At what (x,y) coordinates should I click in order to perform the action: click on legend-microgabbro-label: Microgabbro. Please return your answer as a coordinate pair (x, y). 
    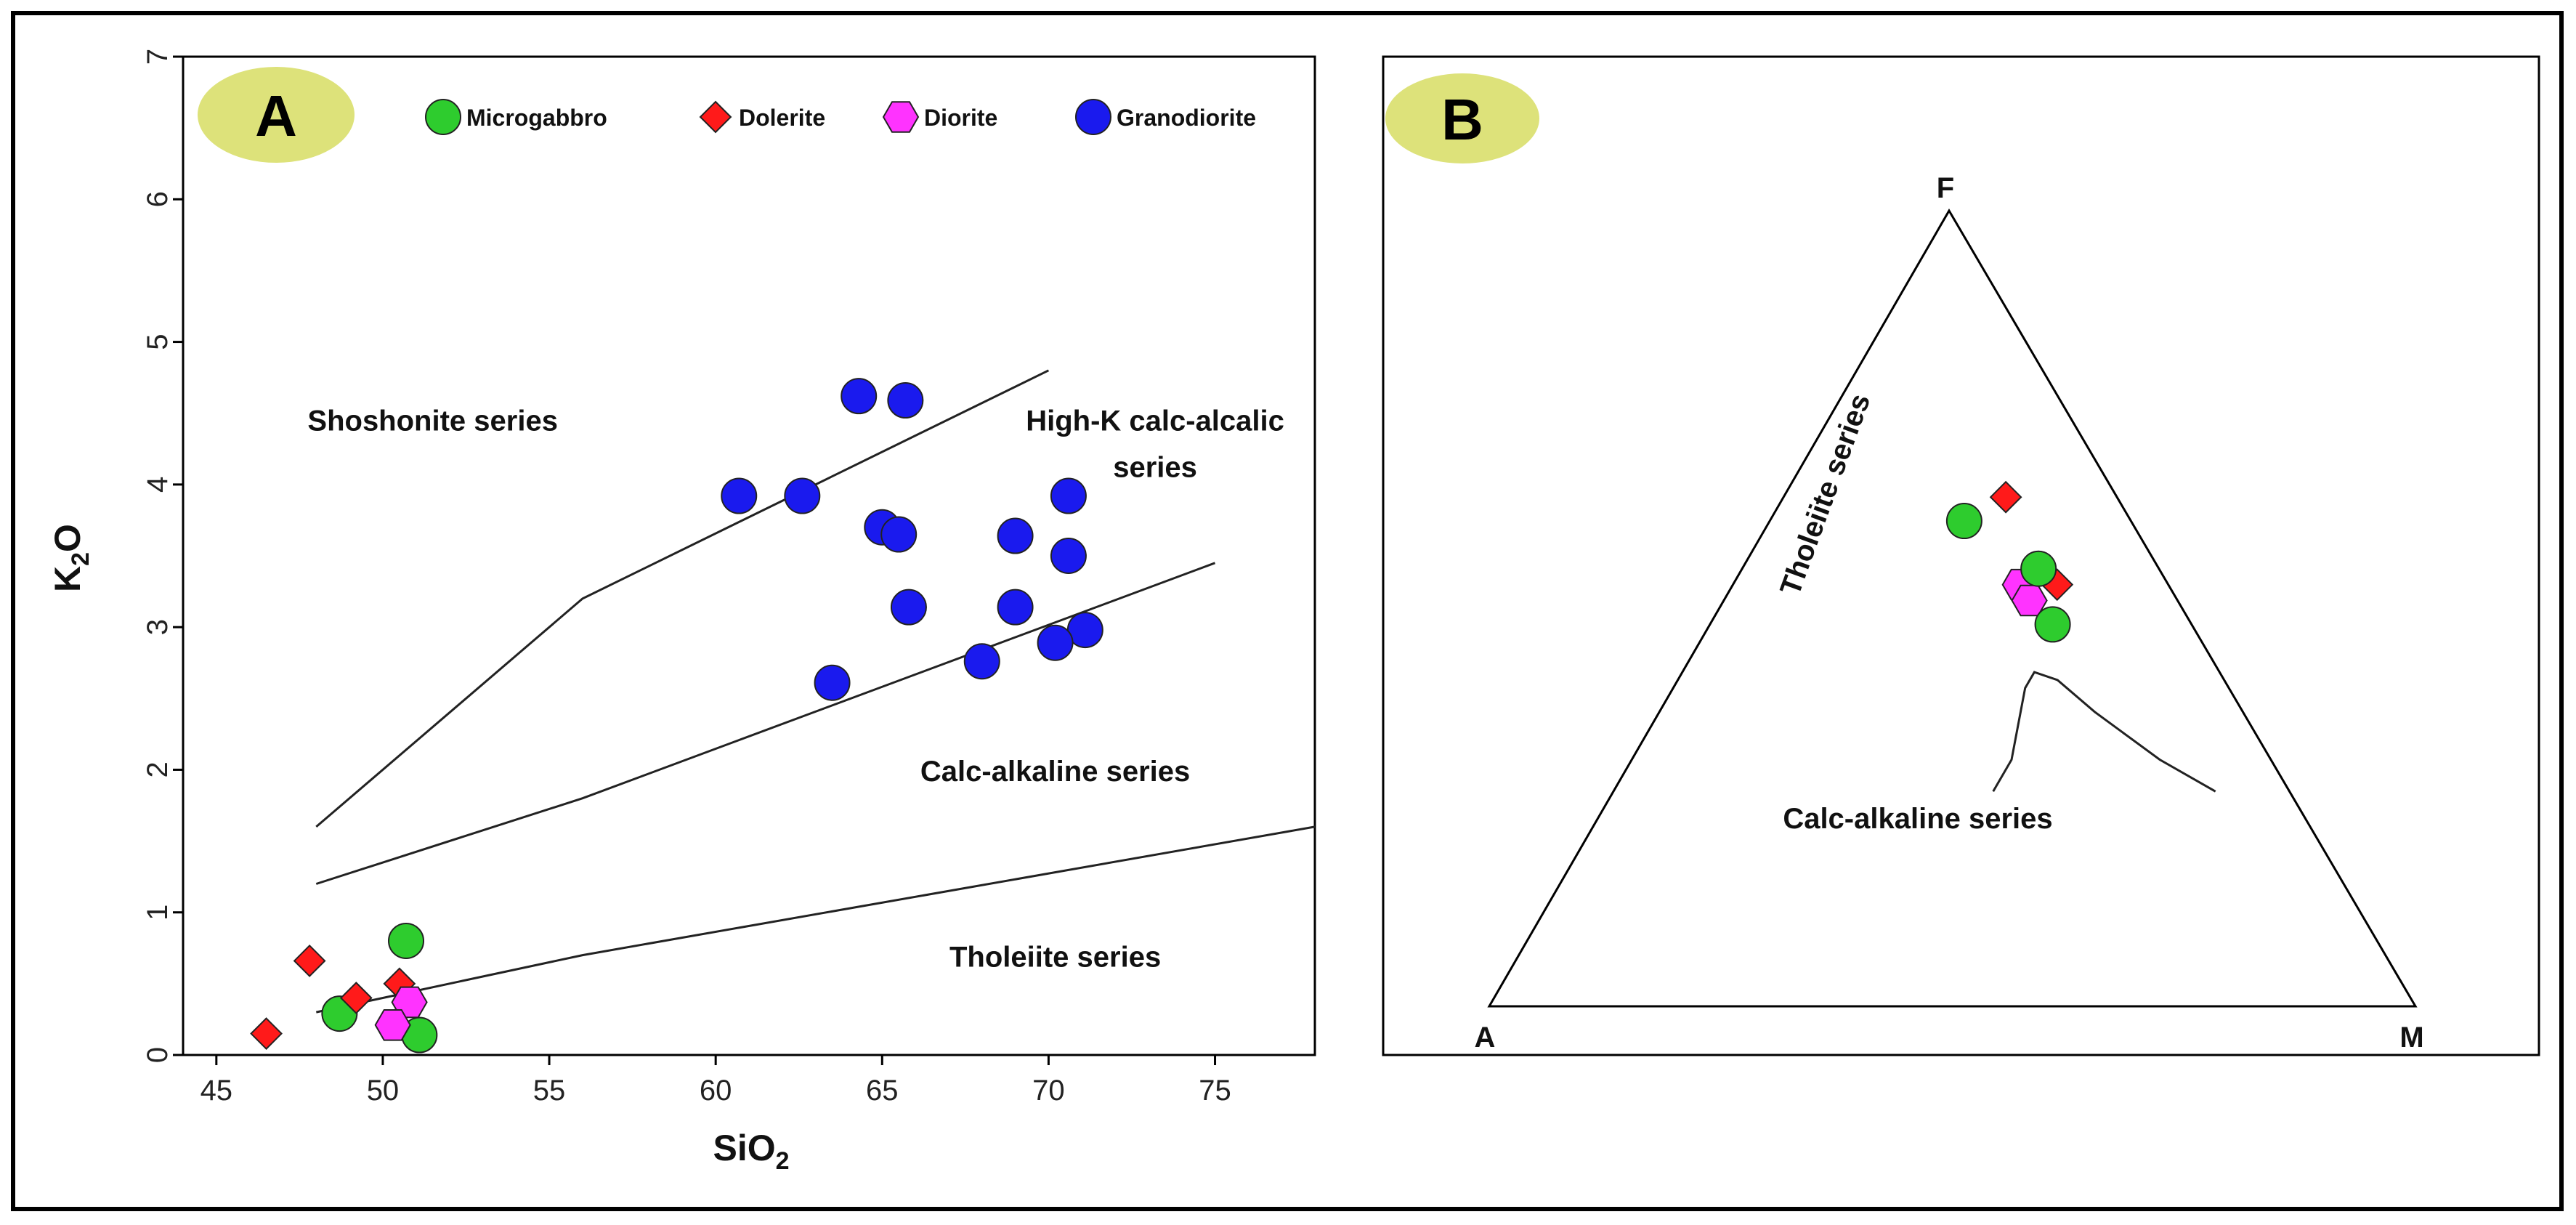
    Looking at the image, I should click on (536, 118).